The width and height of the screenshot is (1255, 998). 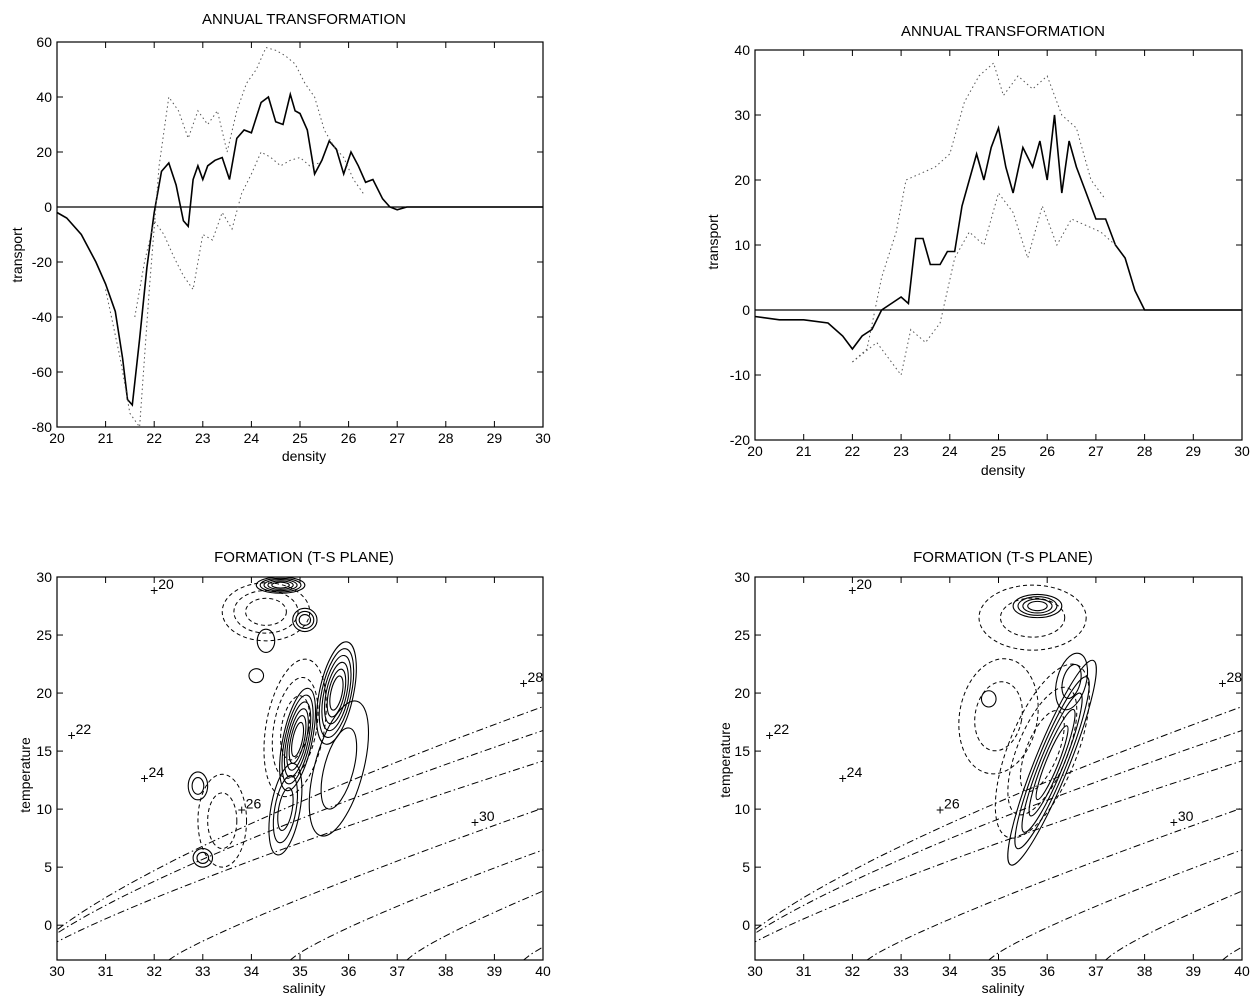 I want to click on y-tick-label: 40, so click(x=742, y=50).